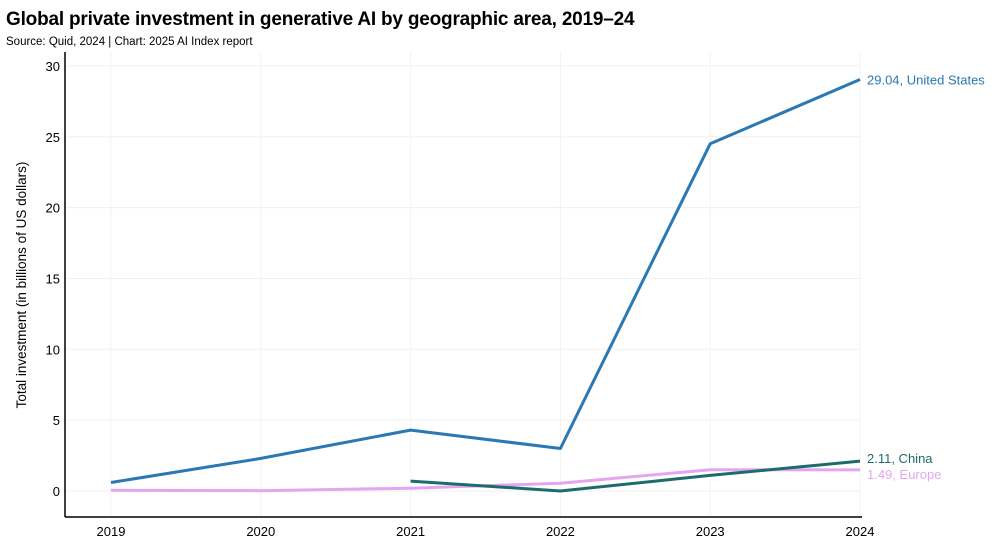  What do you see at coordinates (111, 531) in the screenshot?
I see `x-tick-label: 2019` at bounding box center [111, 531].